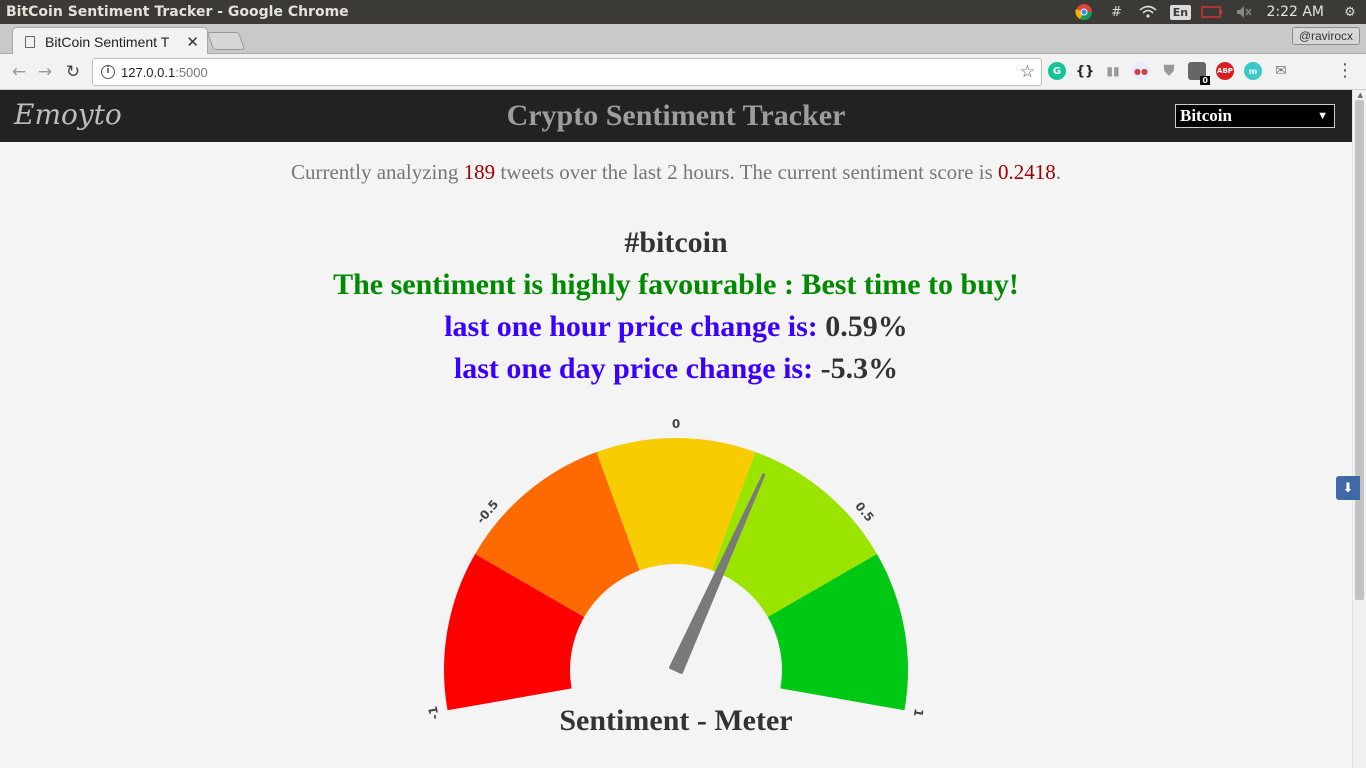 This screenshot has height=768, width=1366. I want to click on scroll-up-icon: ▲, so click(1360, 95).